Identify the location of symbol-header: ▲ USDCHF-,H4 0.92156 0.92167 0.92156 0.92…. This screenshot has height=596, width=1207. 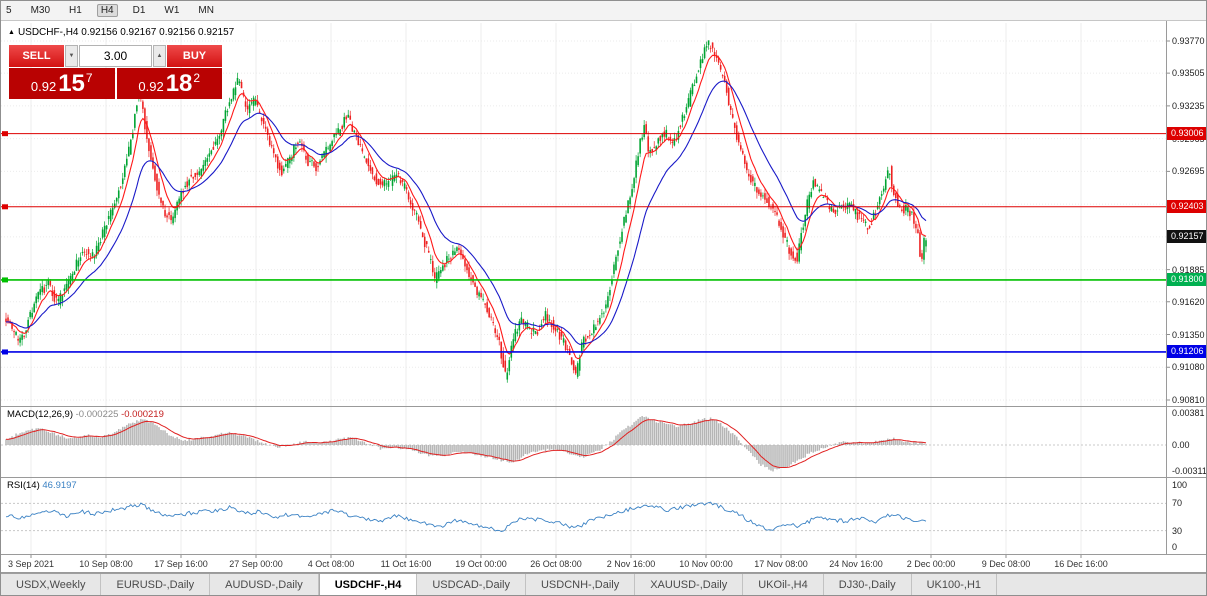
(121, 32).